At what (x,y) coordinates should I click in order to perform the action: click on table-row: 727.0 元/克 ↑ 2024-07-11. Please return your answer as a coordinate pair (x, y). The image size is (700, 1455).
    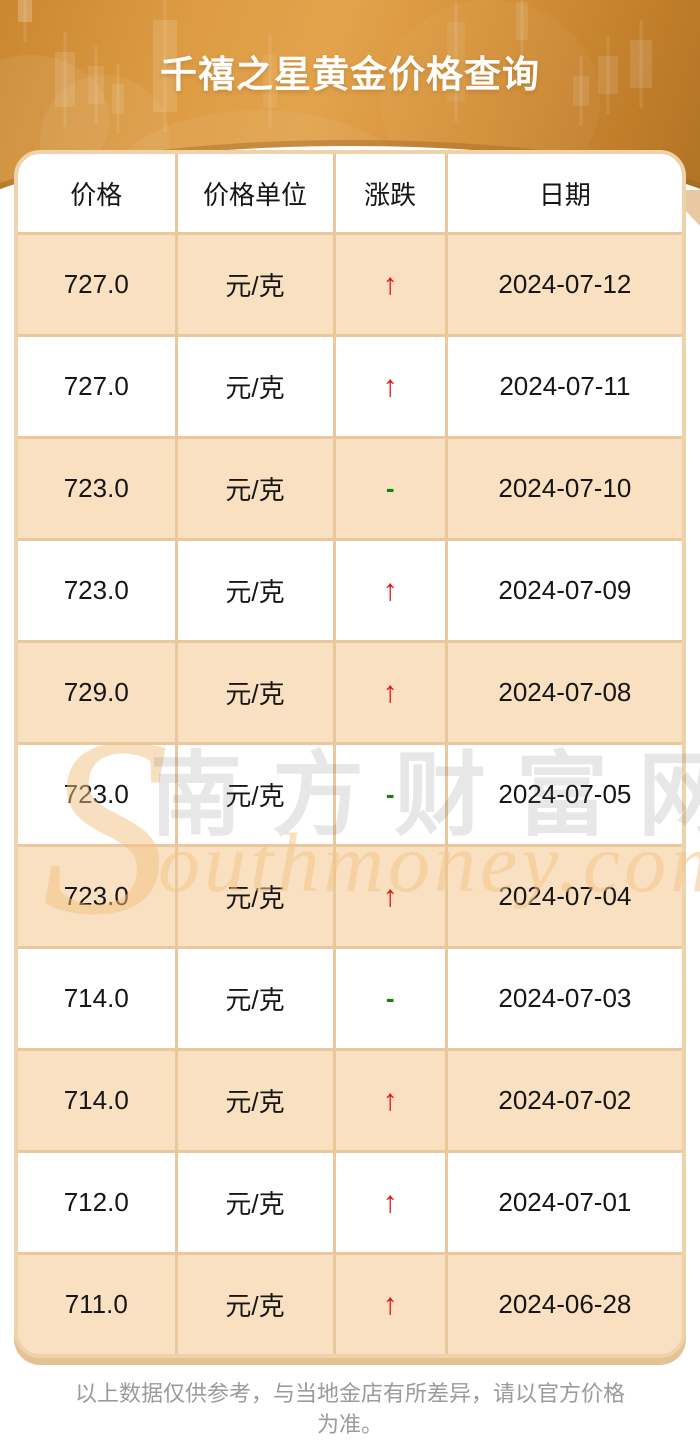
    Looking at the image, I should click on (350, 387).